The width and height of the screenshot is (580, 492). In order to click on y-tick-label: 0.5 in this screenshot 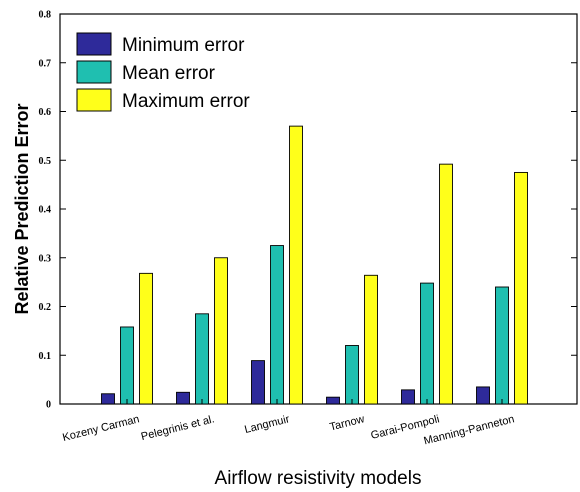, I will do `click(45, 161)`.